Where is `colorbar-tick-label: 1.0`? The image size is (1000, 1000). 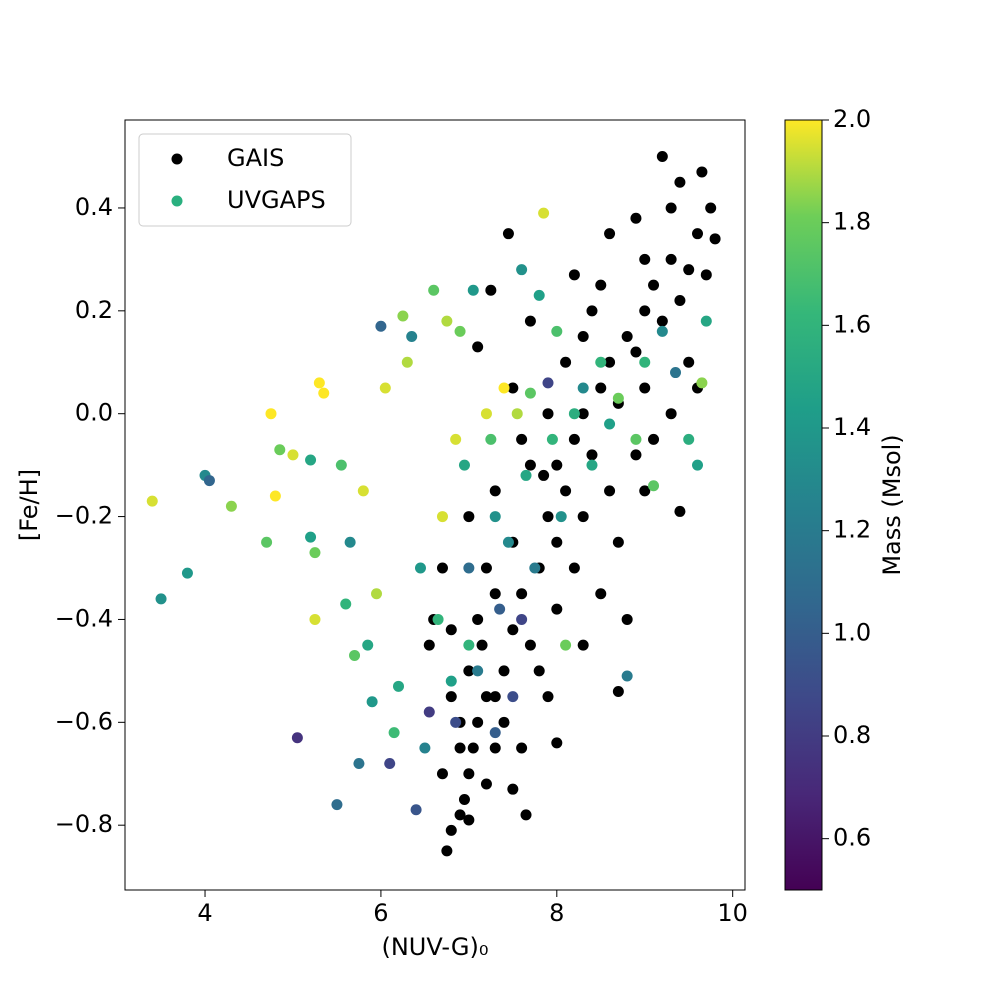
colorbar-tick-label: 1.0 is located at coordinates (852, 632).